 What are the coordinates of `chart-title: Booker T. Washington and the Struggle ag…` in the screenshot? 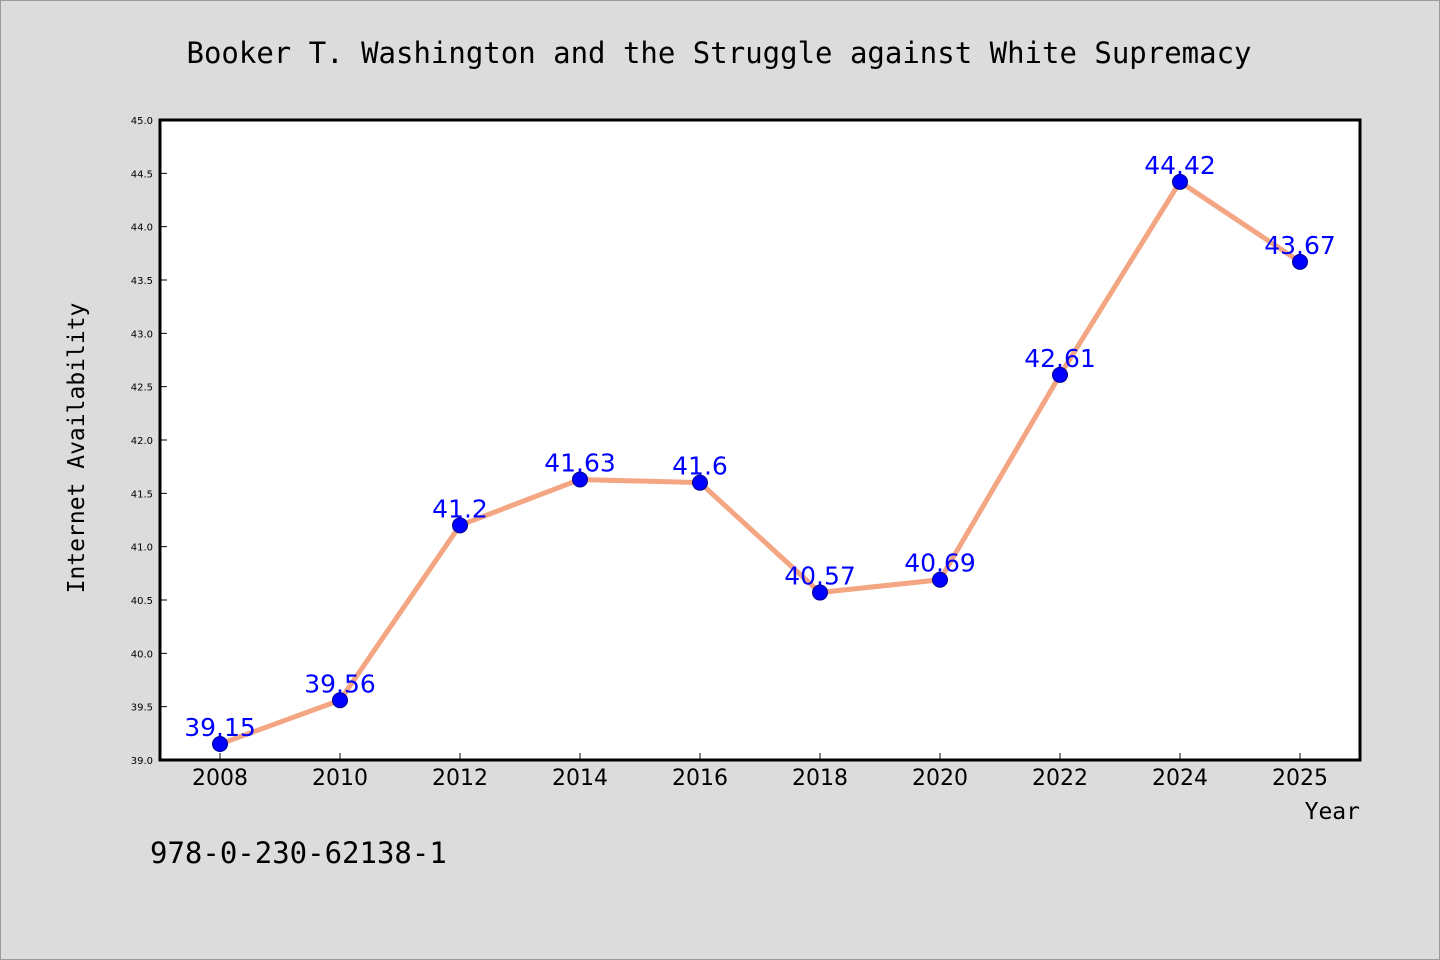 It's located at (718, 53).